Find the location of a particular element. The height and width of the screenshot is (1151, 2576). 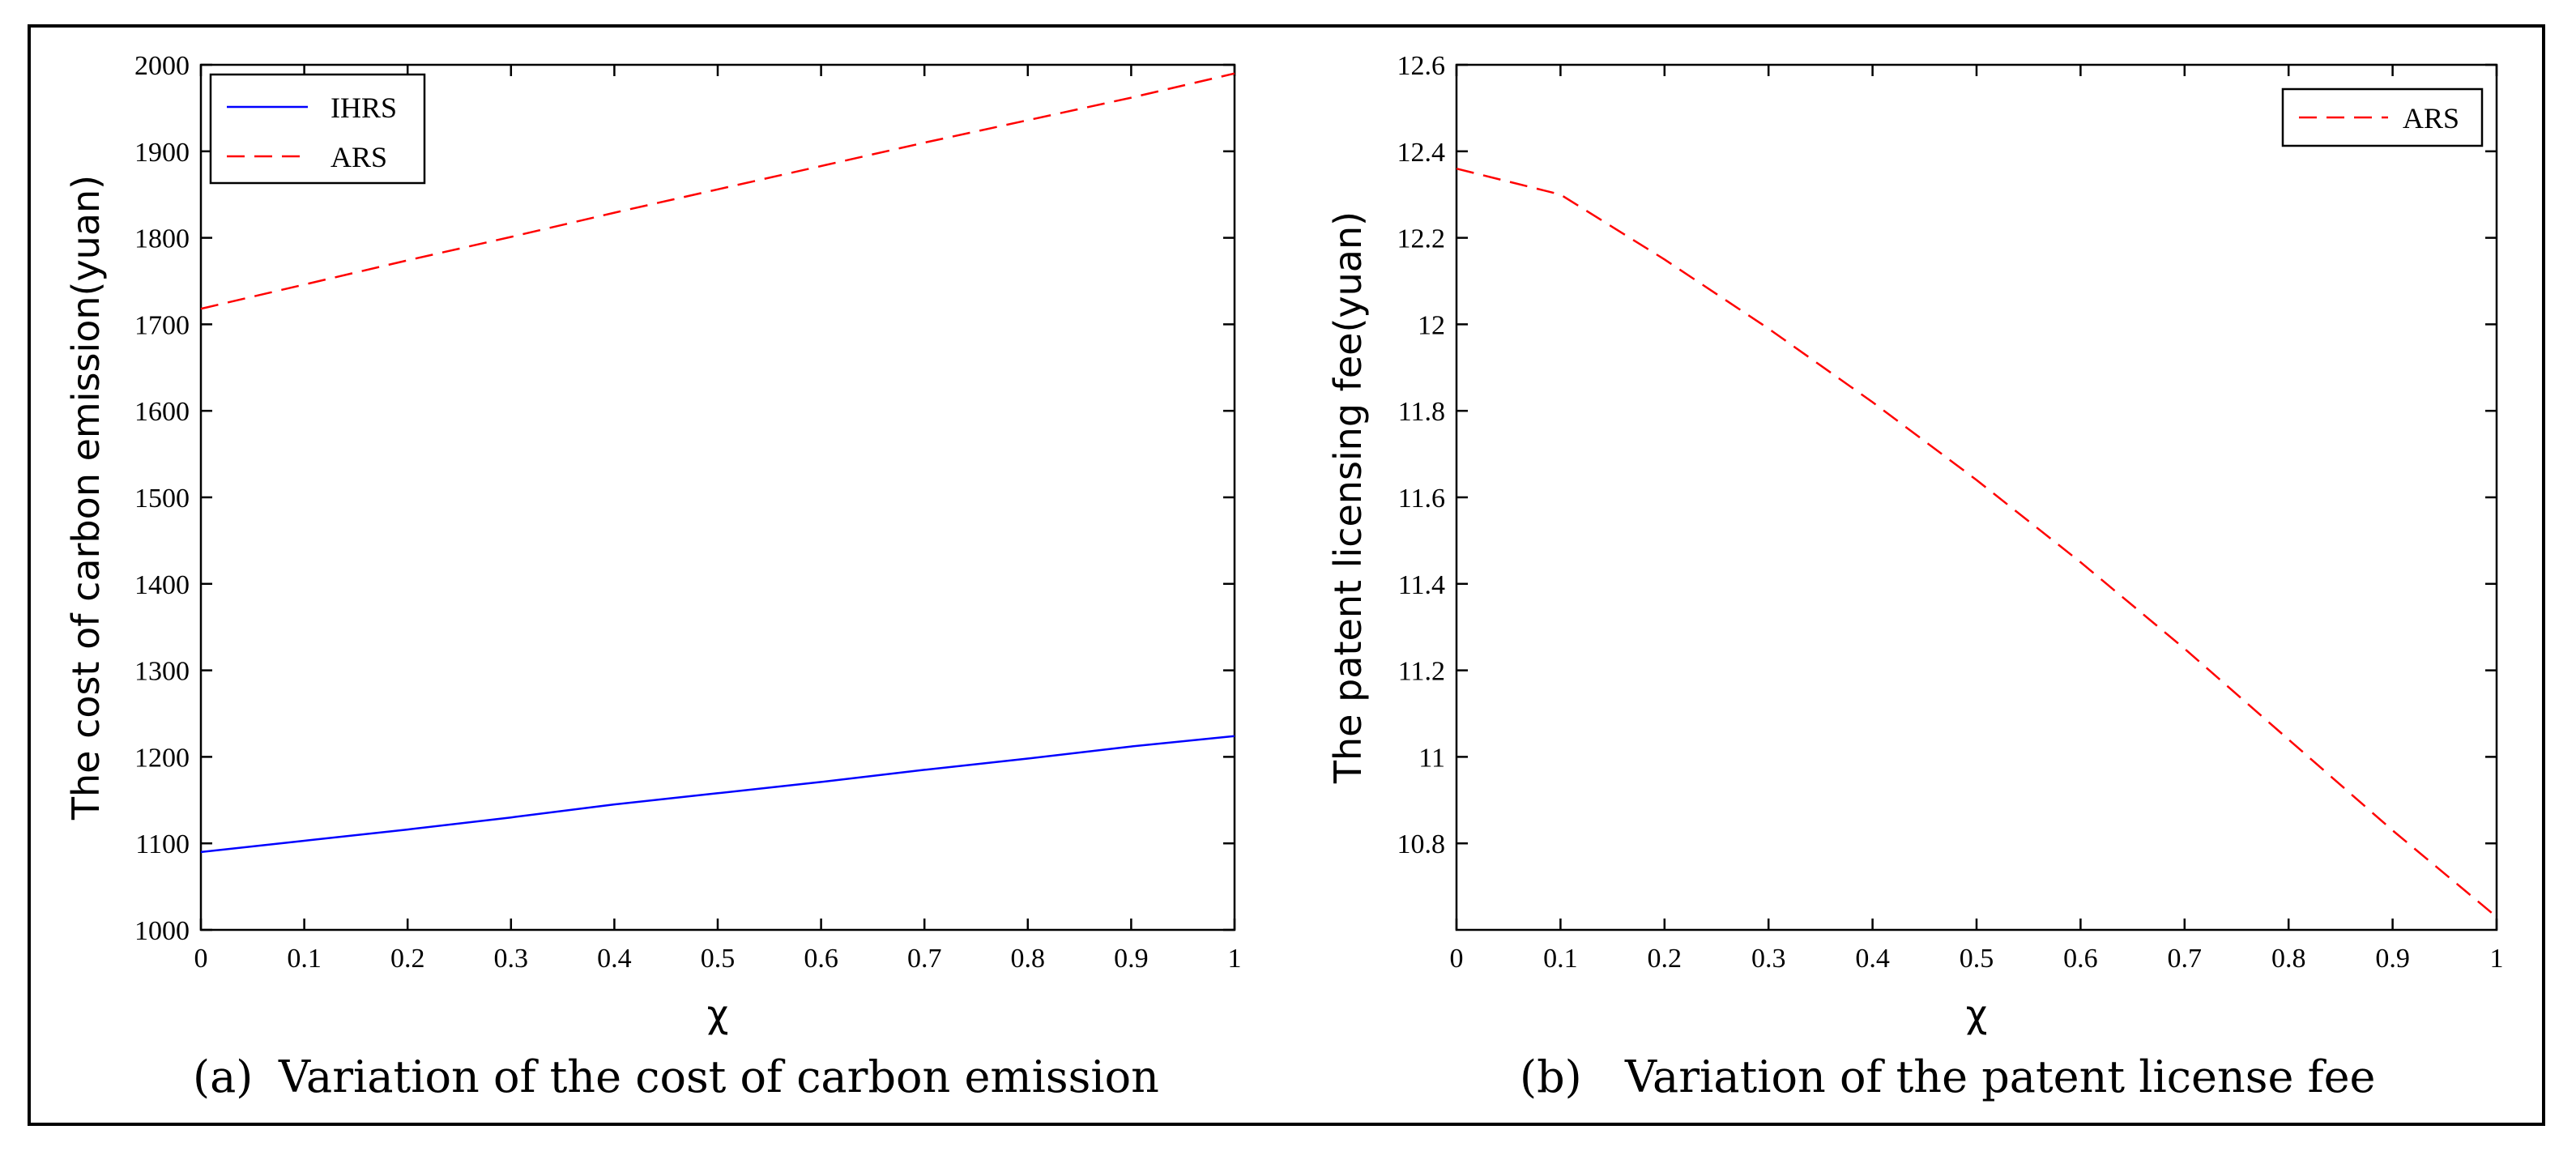

y-tick-label: 1900 is located at coordinates (162, 153).